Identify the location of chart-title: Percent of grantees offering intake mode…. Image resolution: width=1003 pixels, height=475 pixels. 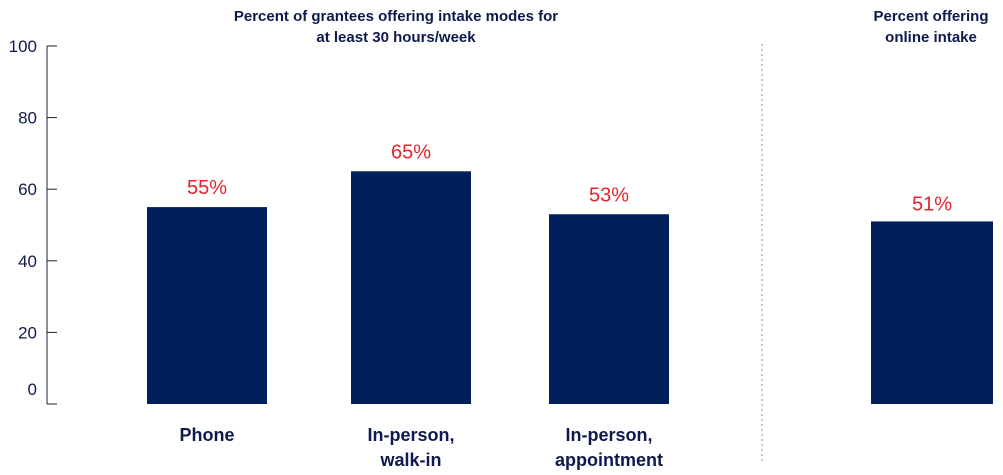
(396, 27).